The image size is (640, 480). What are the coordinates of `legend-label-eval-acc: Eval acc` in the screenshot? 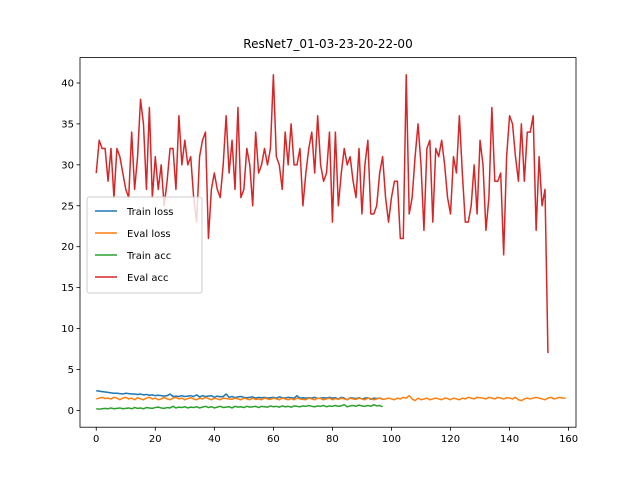 It's located at (147, 278).